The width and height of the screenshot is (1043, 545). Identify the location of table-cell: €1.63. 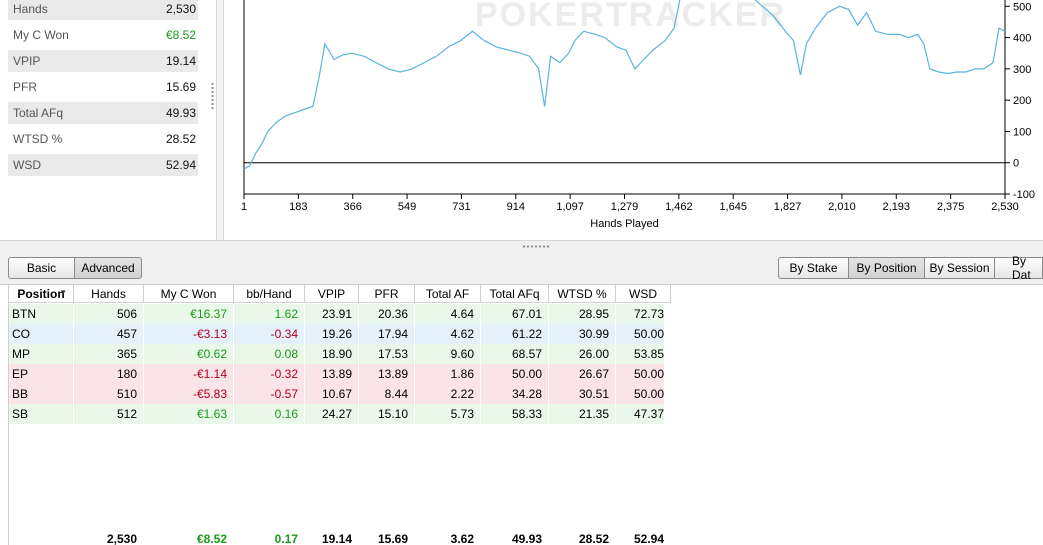
(189, 414).